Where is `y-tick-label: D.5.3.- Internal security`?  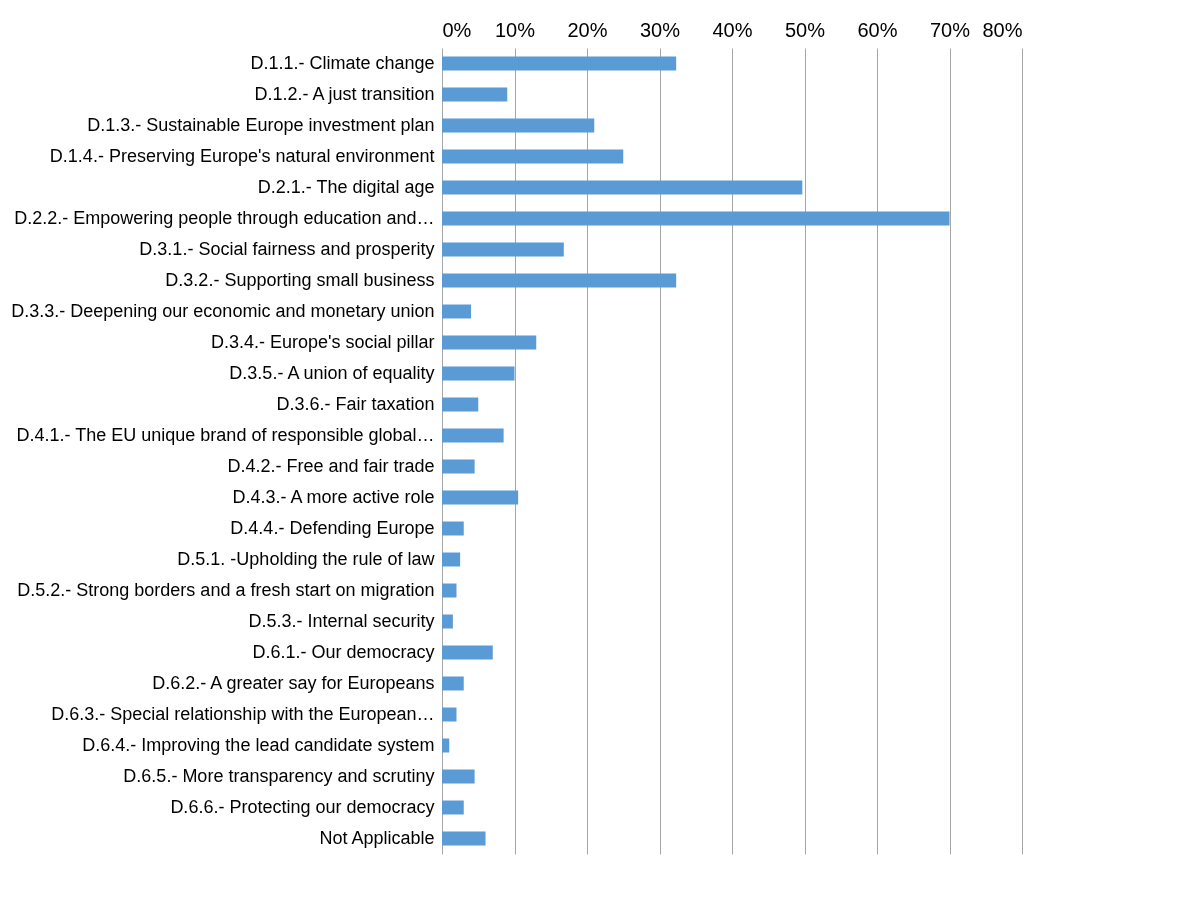 y-tick-label: D.5.3.- Internal security is located at coordinates (341, 620).